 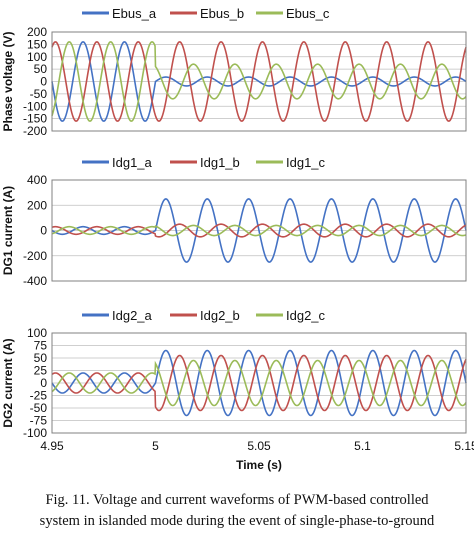 I want to click on series-line-idg2_a, so click(x=259, y=383).